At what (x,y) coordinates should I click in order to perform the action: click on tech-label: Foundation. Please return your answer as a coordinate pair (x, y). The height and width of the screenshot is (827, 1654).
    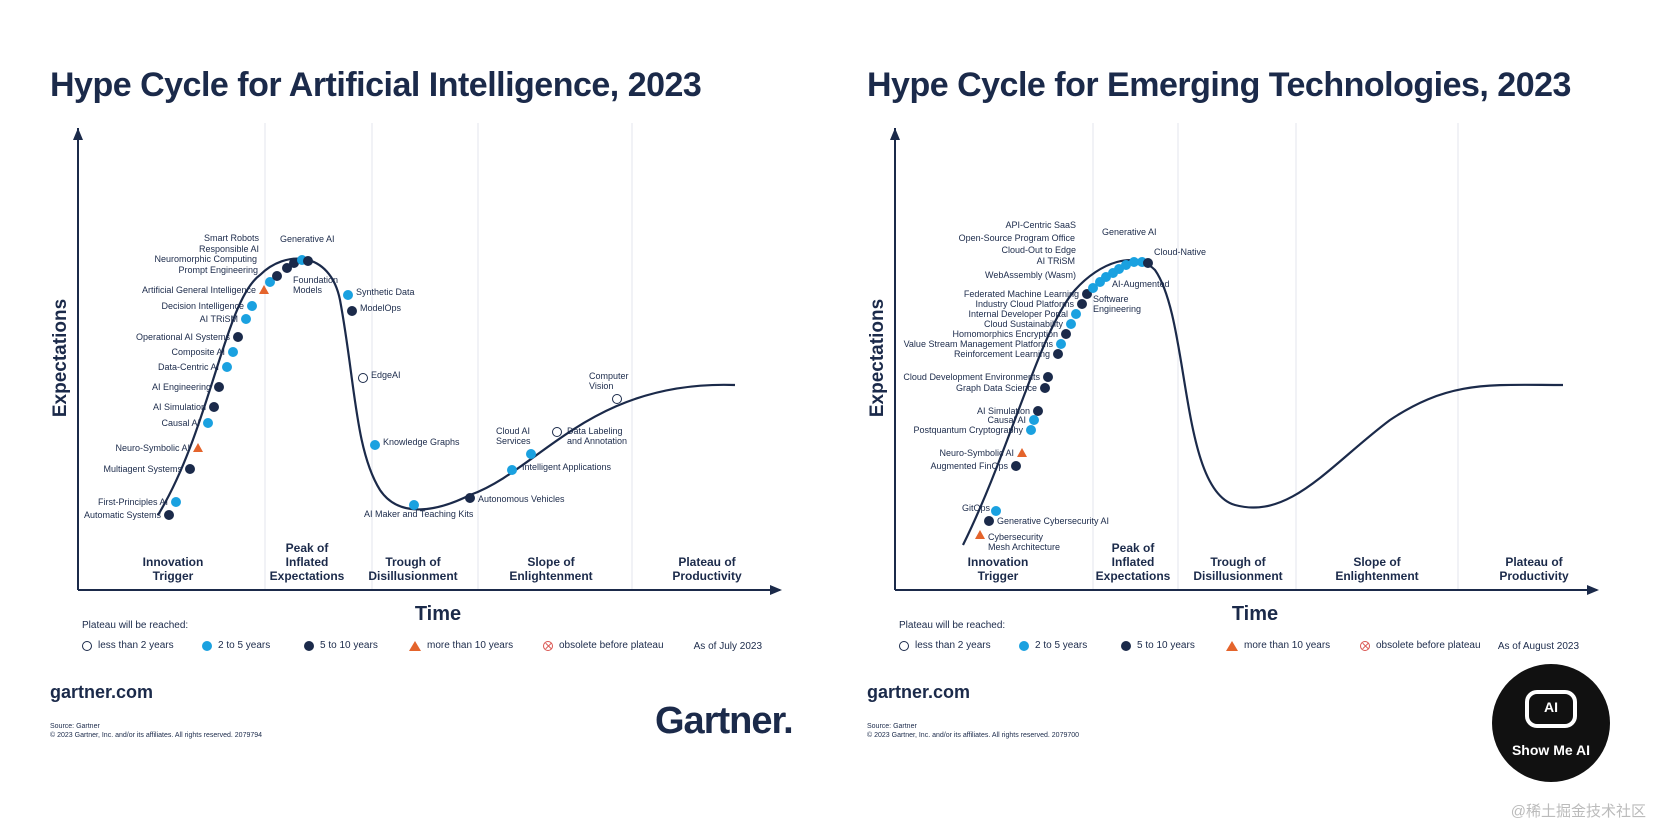
    Looking at the image, I should click on (315, 280).